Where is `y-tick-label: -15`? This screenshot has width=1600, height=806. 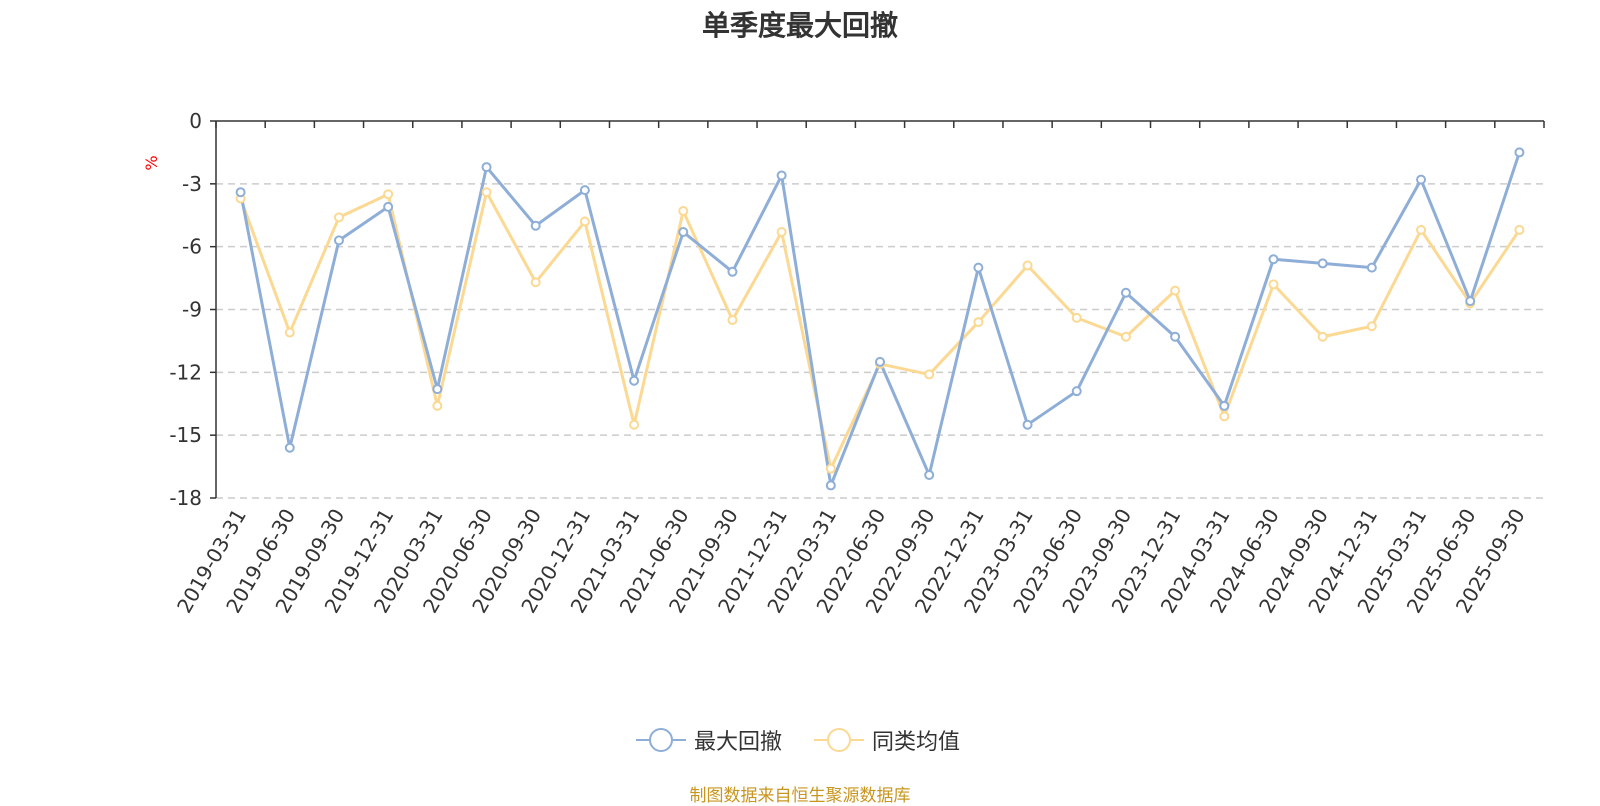
y-tick-label: -15 is located at coordinates (185, 435).